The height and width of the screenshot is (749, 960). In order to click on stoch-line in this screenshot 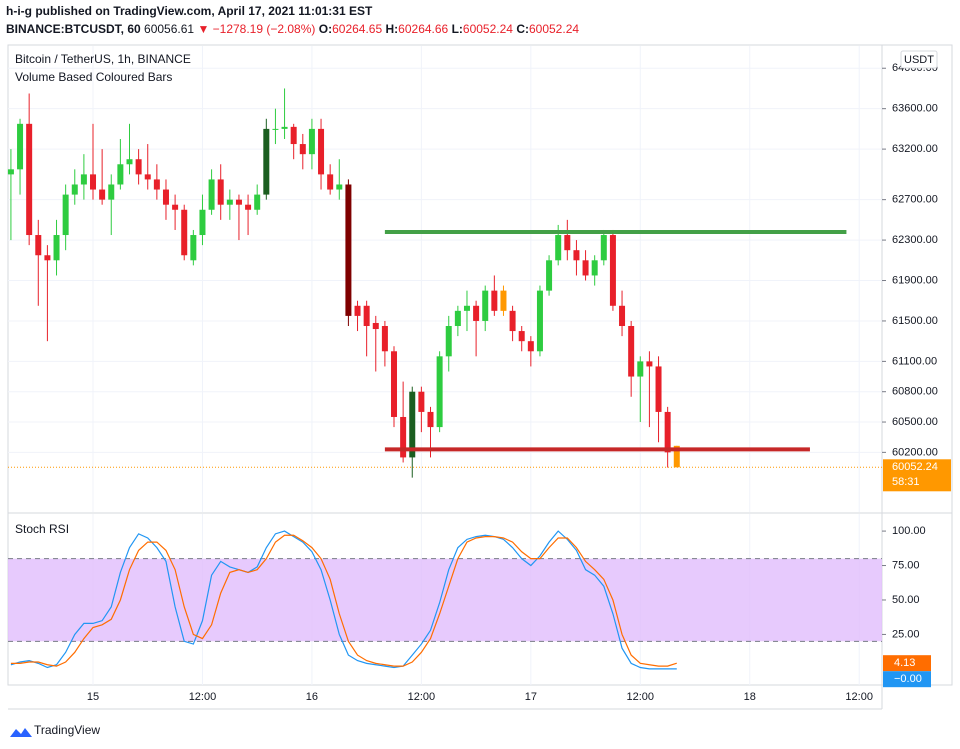, I will do `click(343, 600)`.